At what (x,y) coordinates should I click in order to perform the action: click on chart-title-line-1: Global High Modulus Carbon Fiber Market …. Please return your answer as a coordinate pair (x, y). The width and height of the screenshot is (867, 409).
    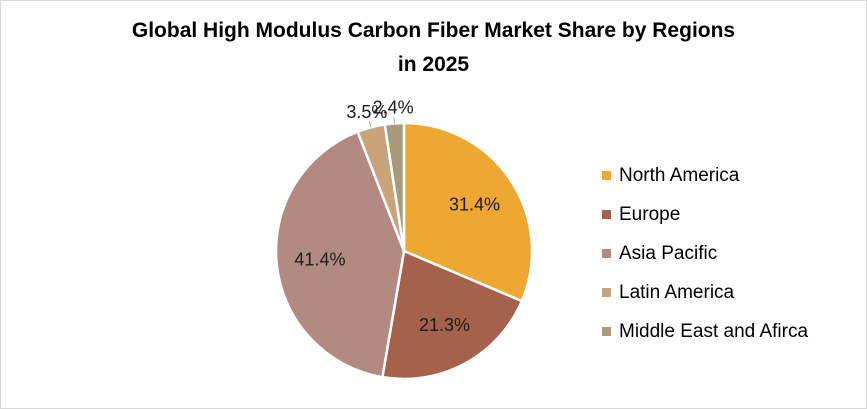
    Looking at the image, I should click on (433, 30).